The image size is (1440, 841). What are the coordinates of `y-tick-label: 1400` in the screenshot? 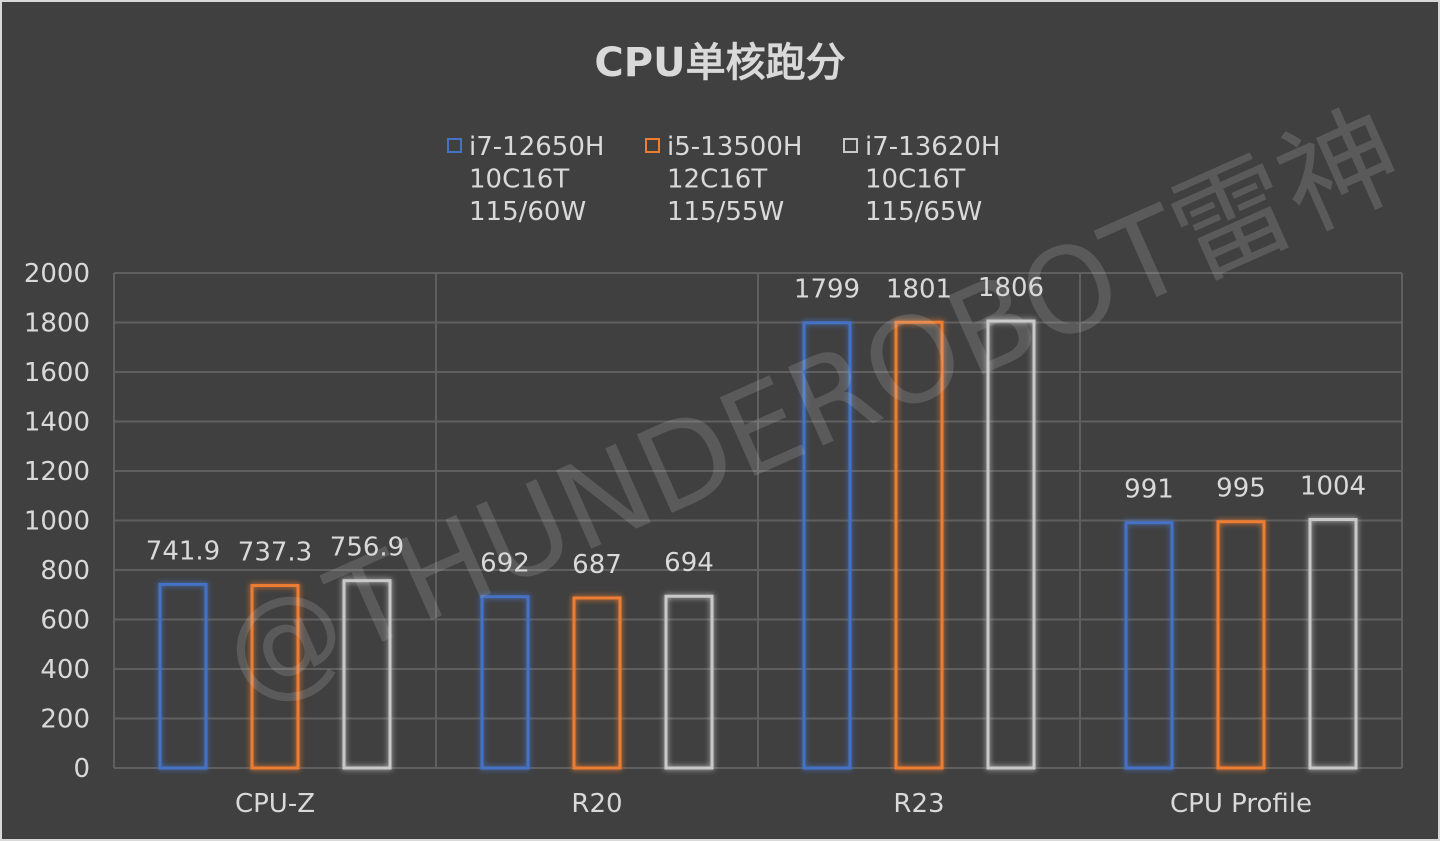 It's located at (57, 423).